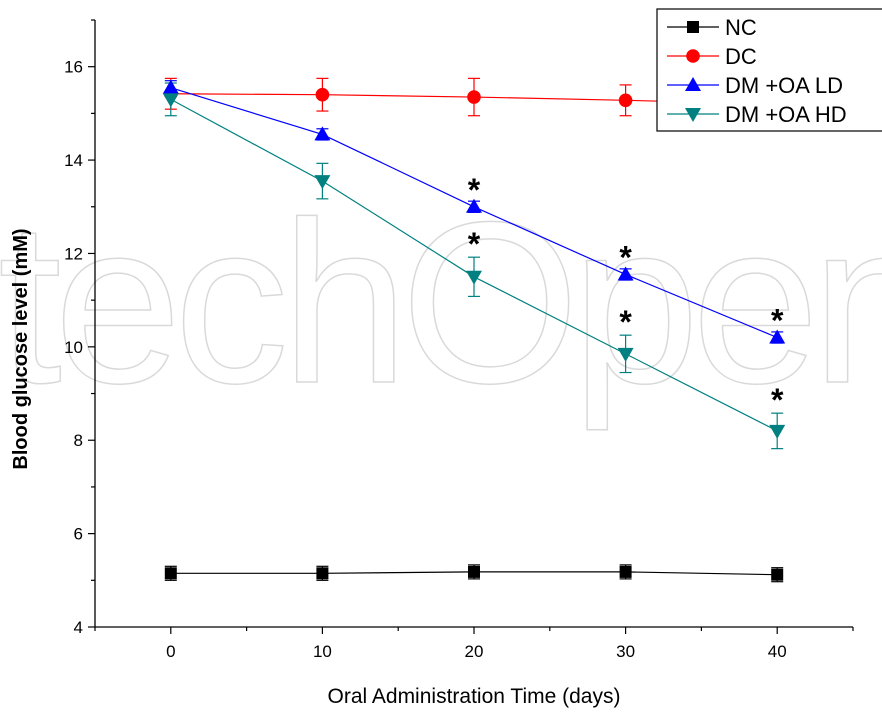  What do you see at coordinates (625, 651) in the screenshot?
I see `x-tick-label: 30` at bounding box center [625, 651].